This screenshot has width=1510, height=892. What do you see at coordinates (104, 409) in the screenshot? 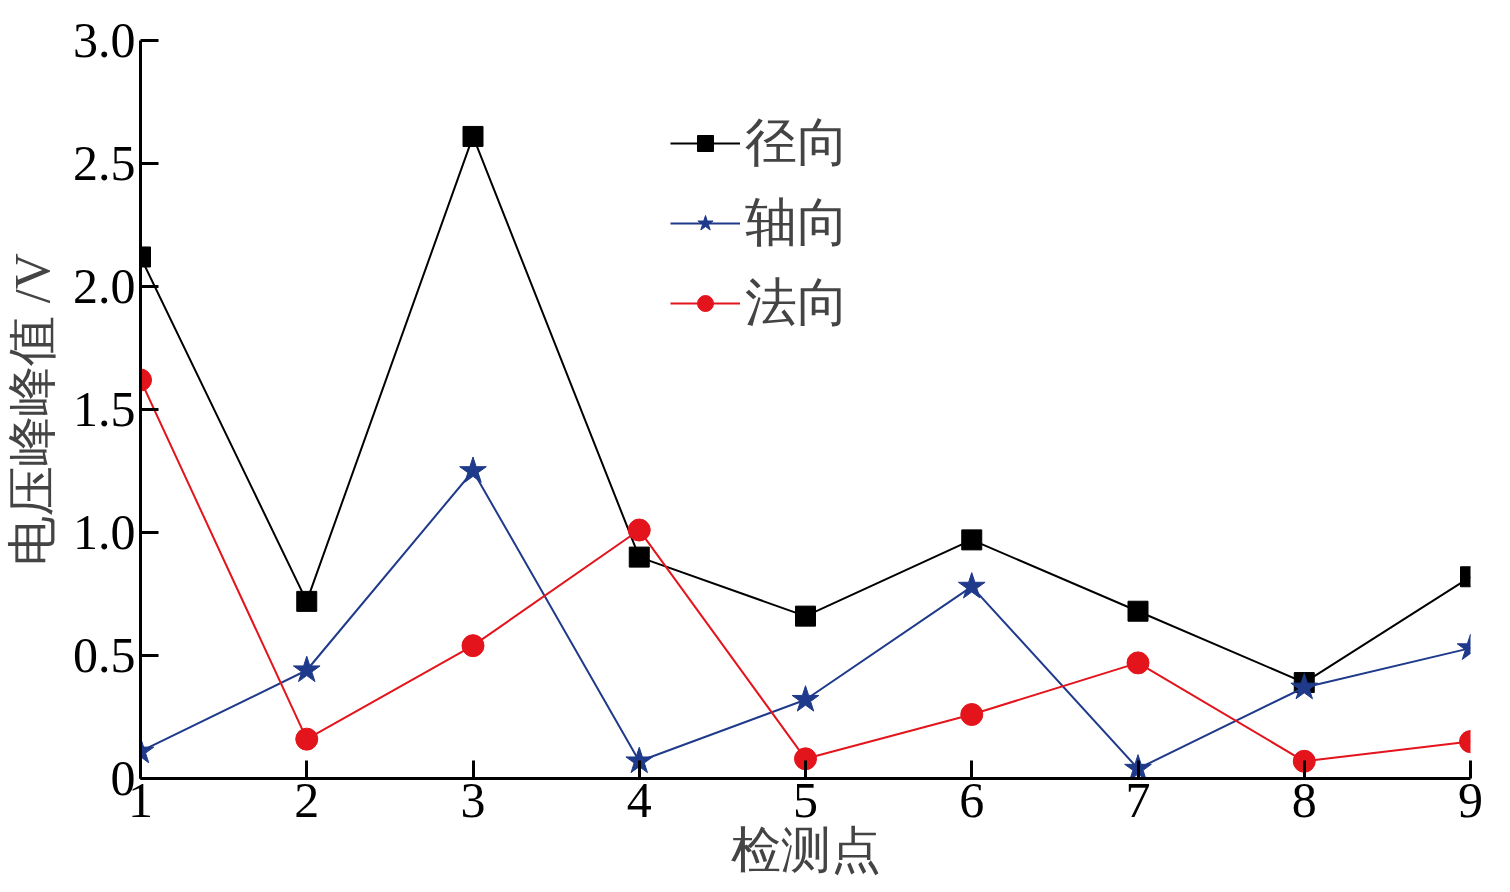
I see `y-tick-label: 1.5` at bounding box center [104, 409].